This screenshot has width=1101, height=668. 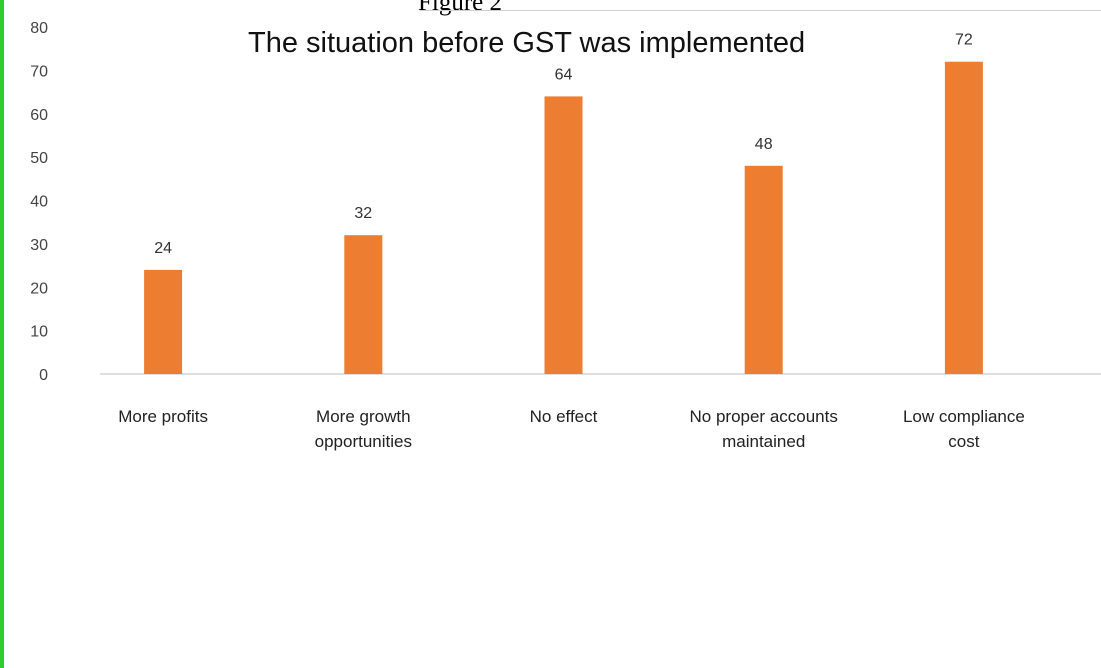 I want to click on category-label: More growth opportunities, so click(x=363, y=429).